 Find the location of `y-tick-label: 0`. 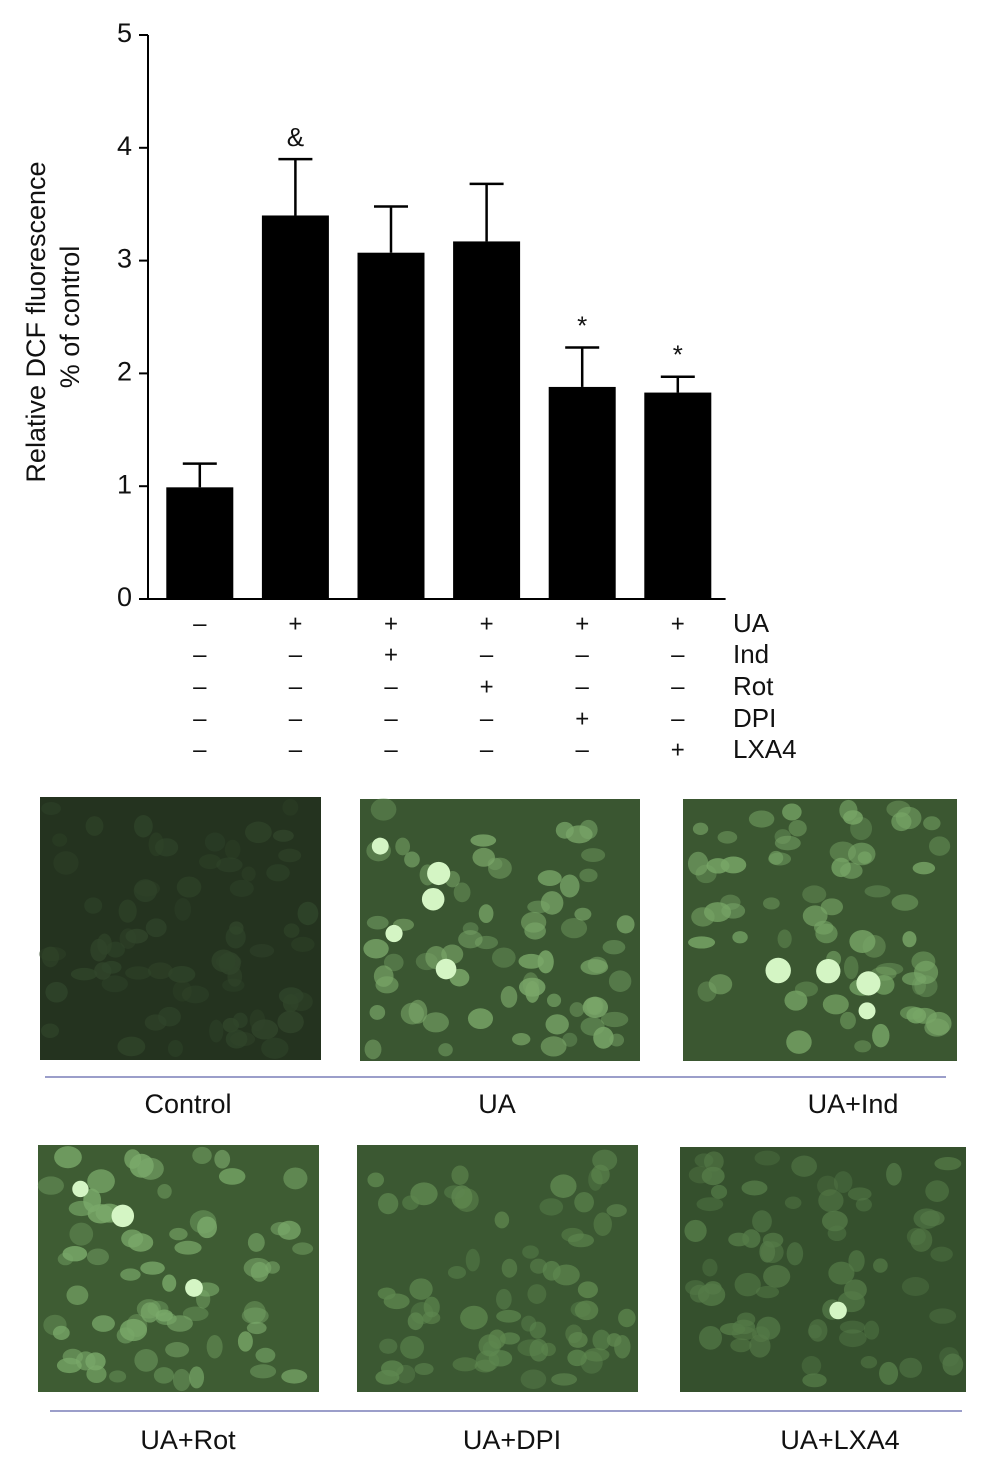

y-tick-label: 0 is located at coordinates (124, 597).